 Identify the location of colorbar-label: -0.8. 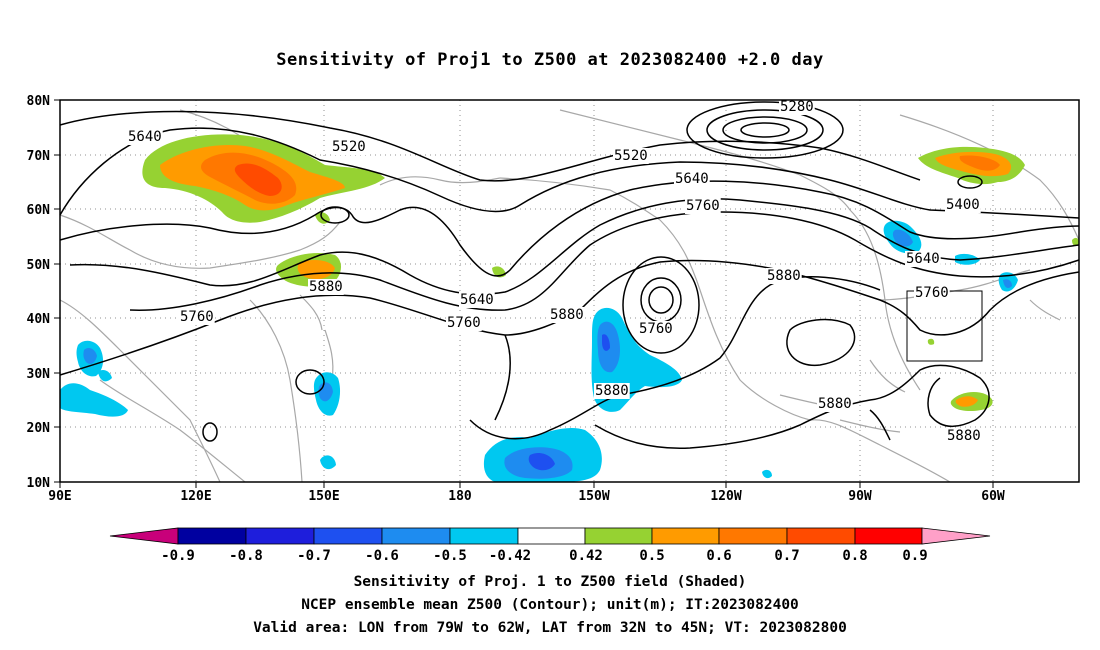
(246, 556).